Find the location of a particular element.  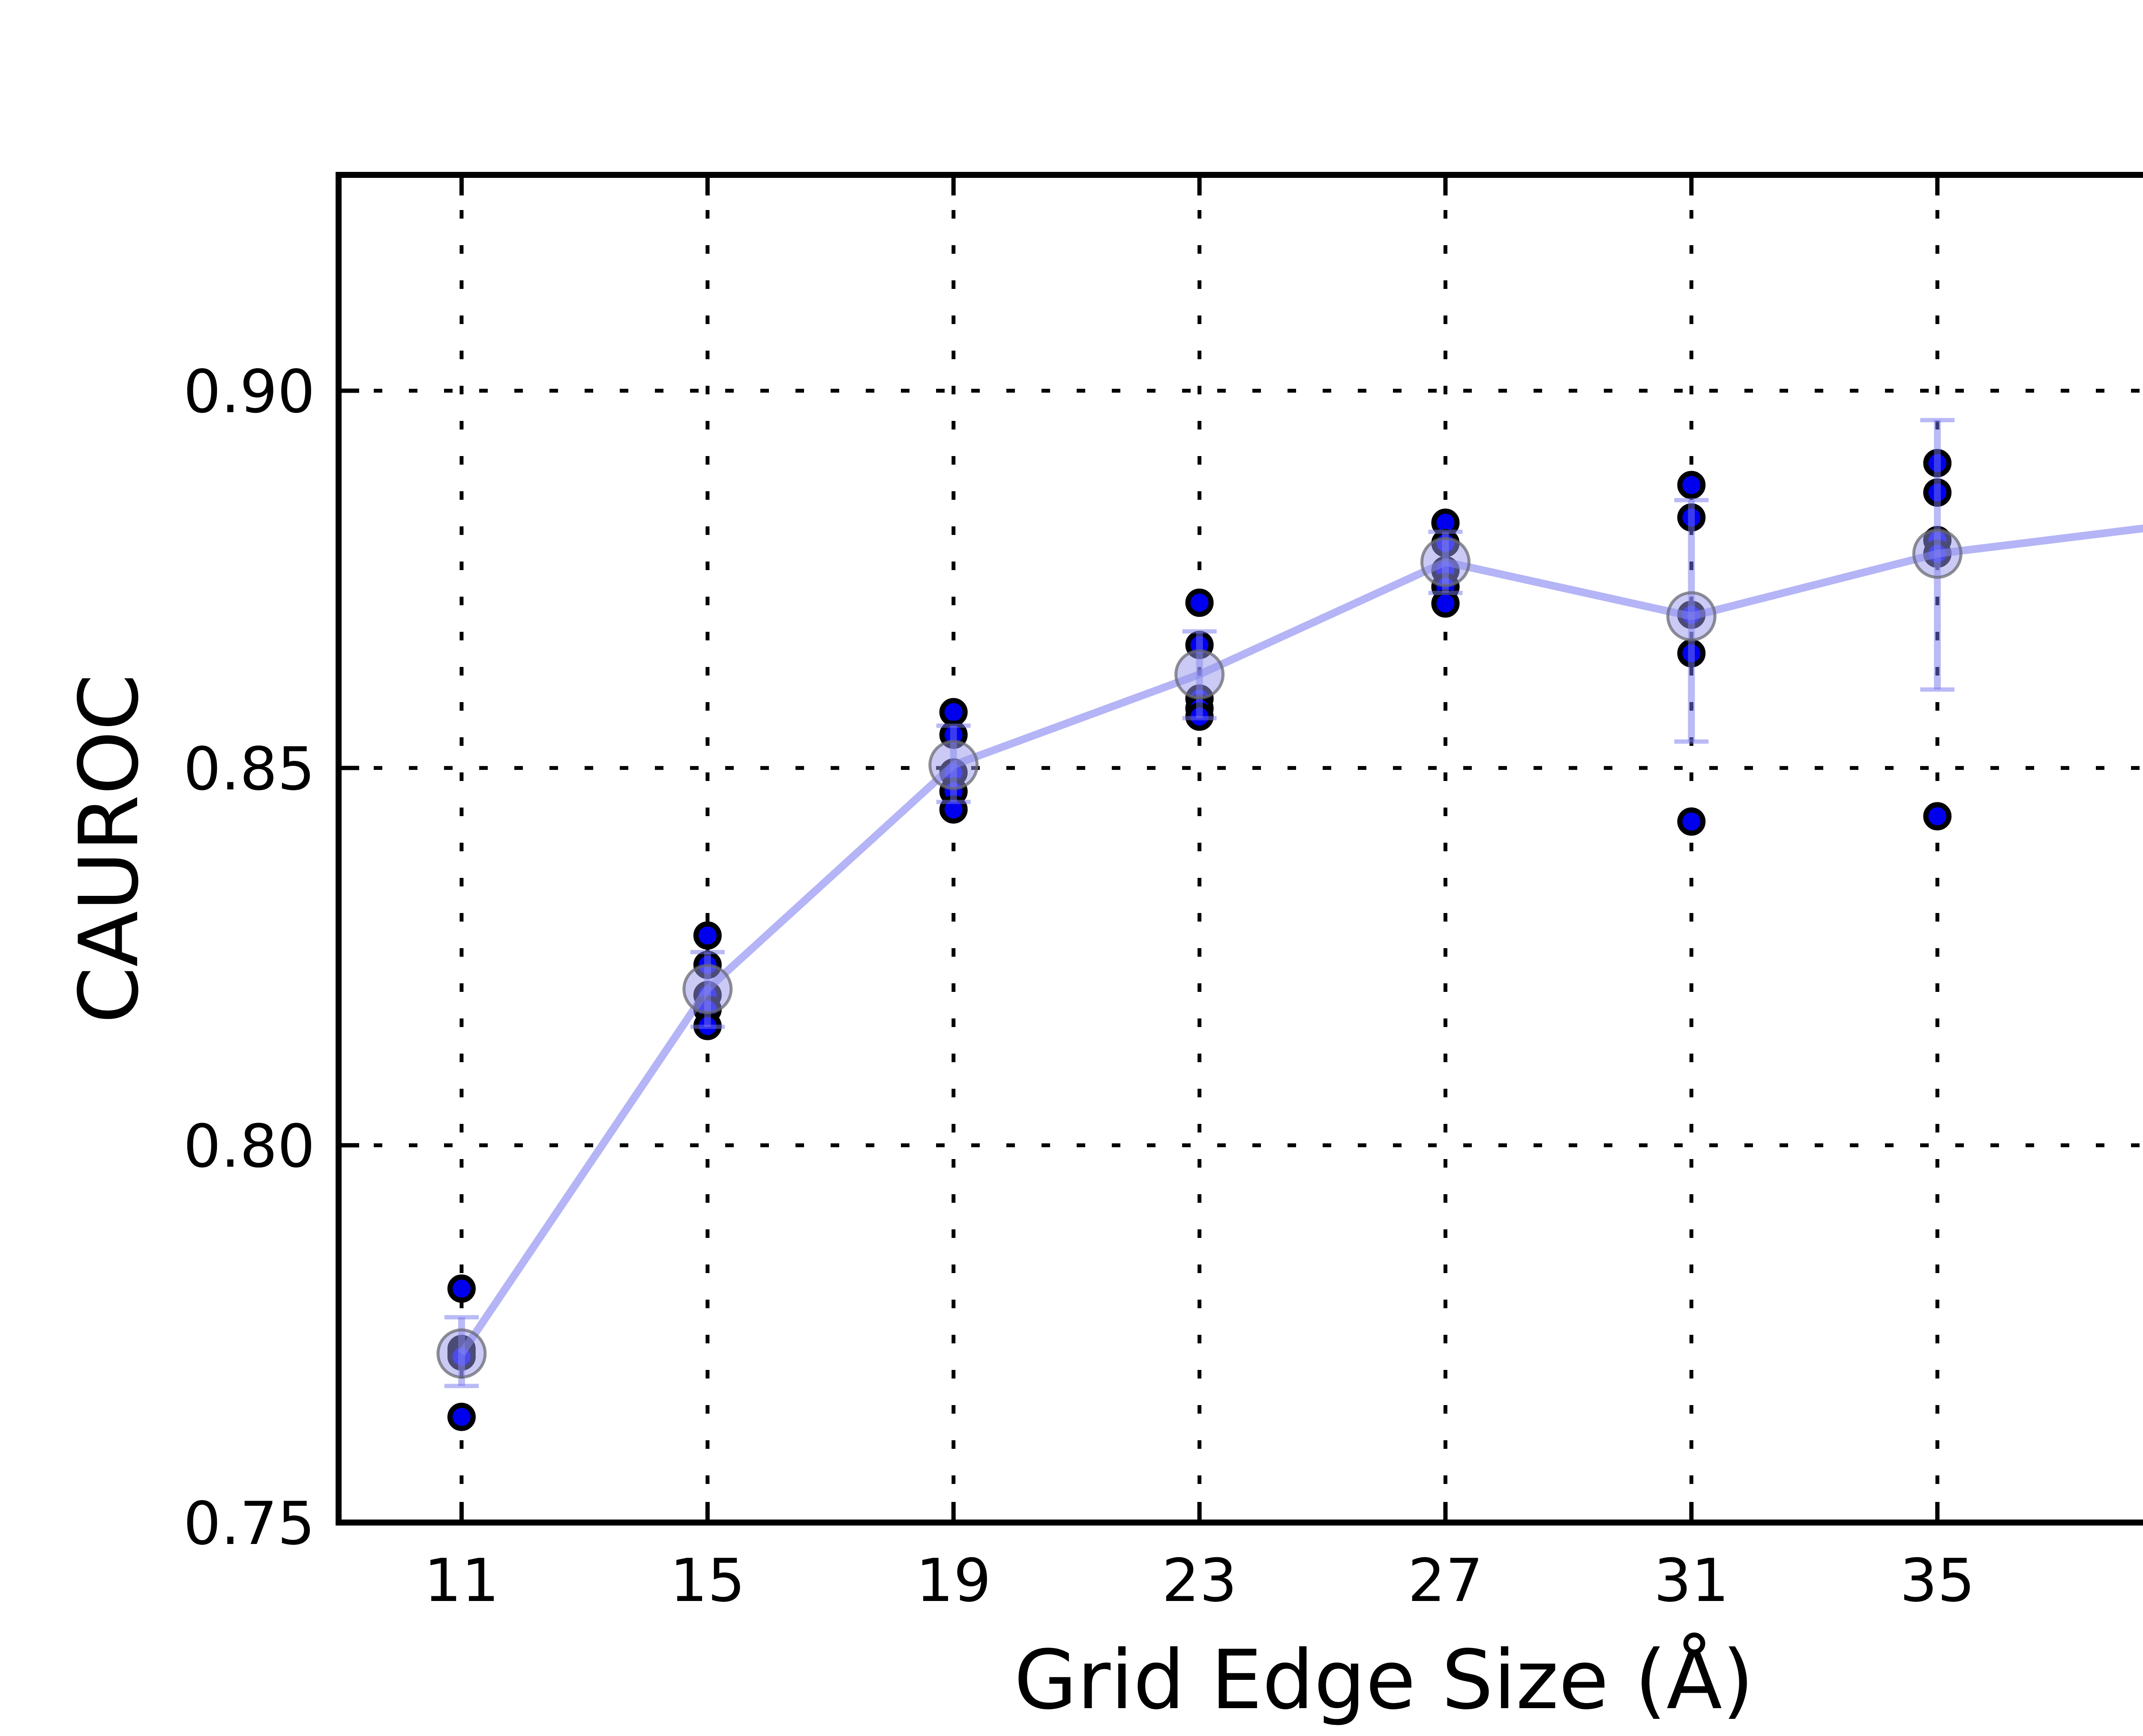

x-tick-label: 35 is located at coordinates (1937, 1580).